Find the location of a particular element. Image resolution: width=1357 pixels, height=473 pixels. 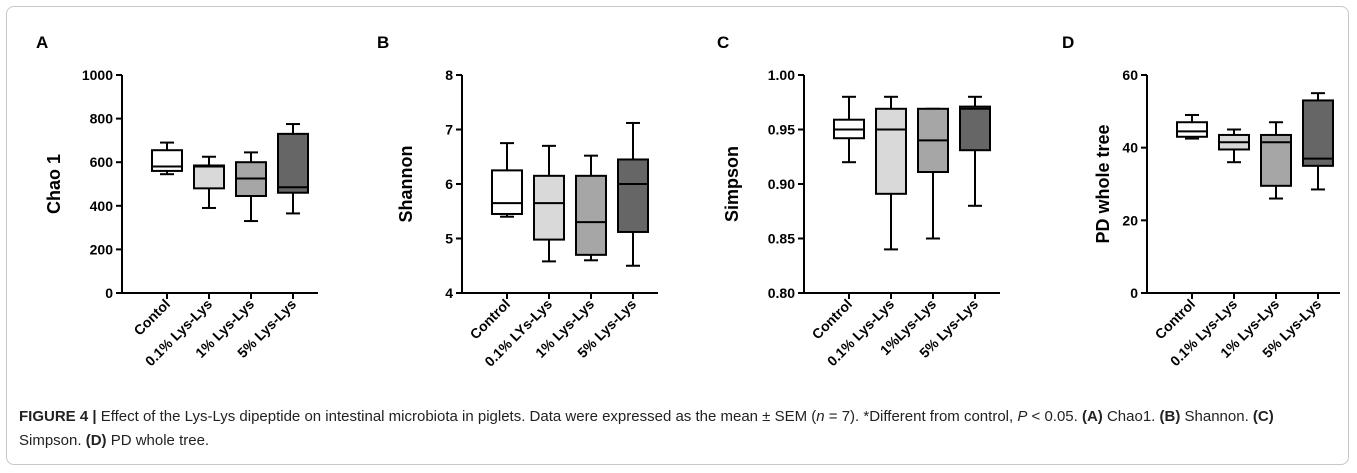

caption-text-c: Simpson. is located at coordinates (52, 440).